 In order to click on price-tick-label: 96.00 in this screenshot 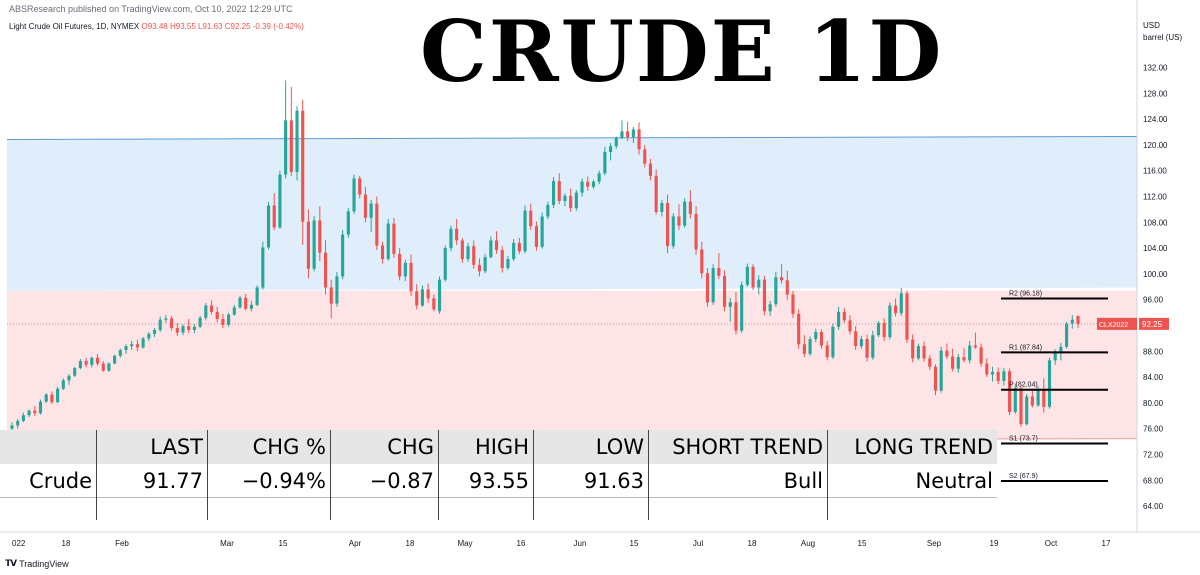, I will do `click(1153, 300)`.